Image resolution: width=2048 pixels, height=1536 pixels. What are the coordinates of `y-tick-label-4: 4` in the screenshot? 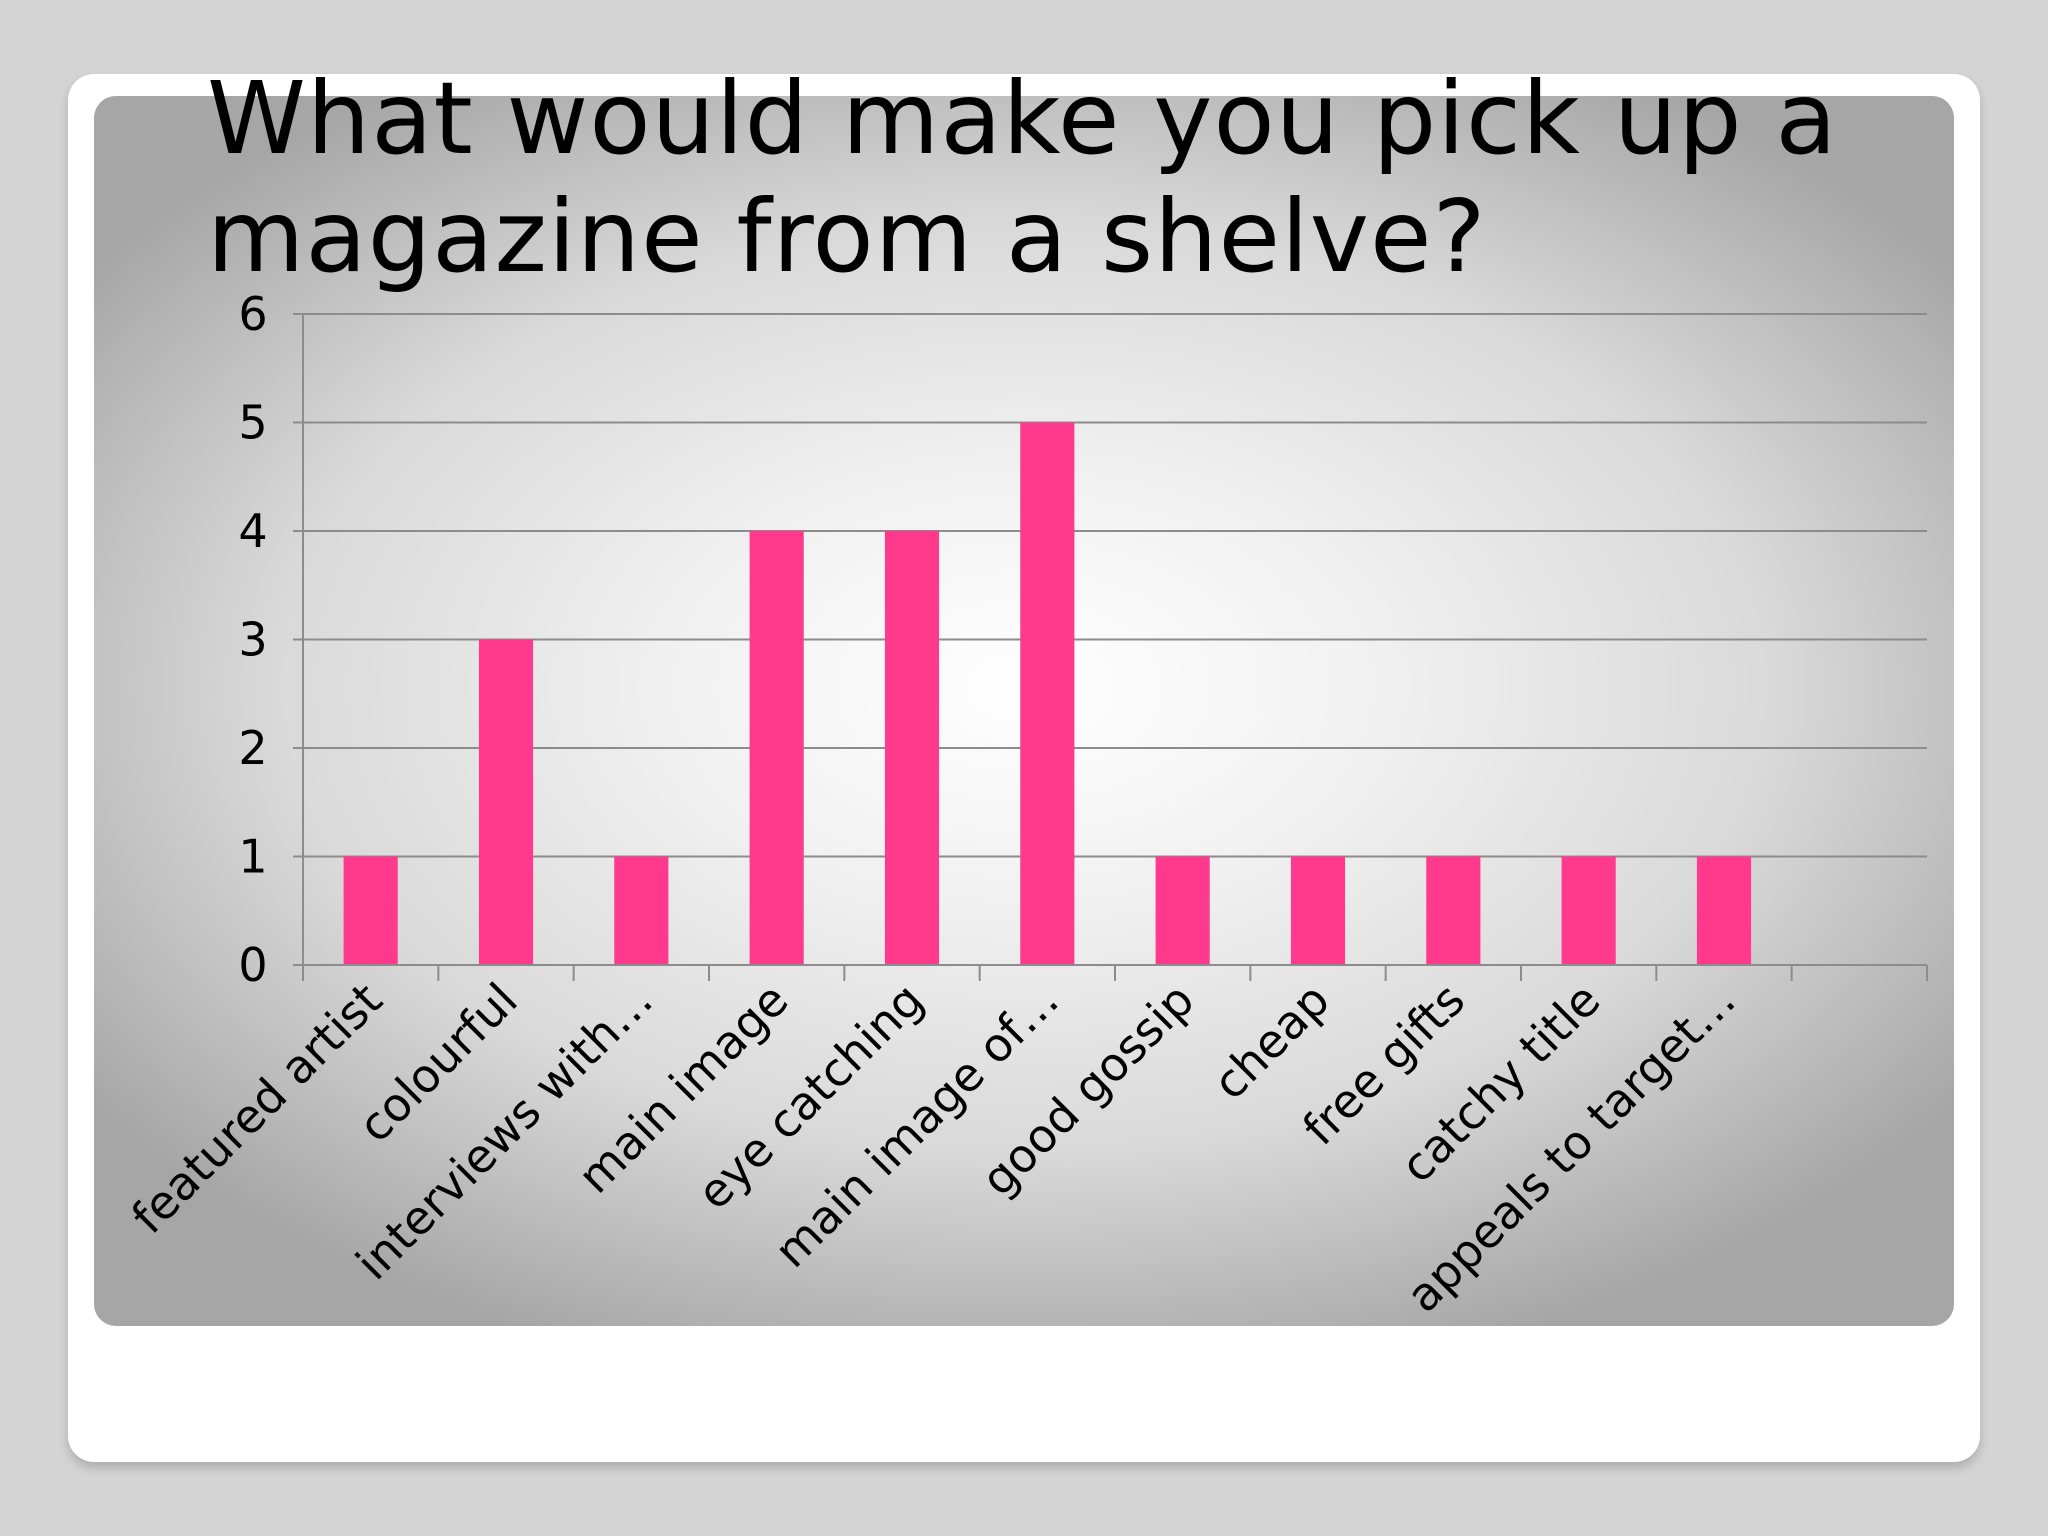 It's located at (252, 531).